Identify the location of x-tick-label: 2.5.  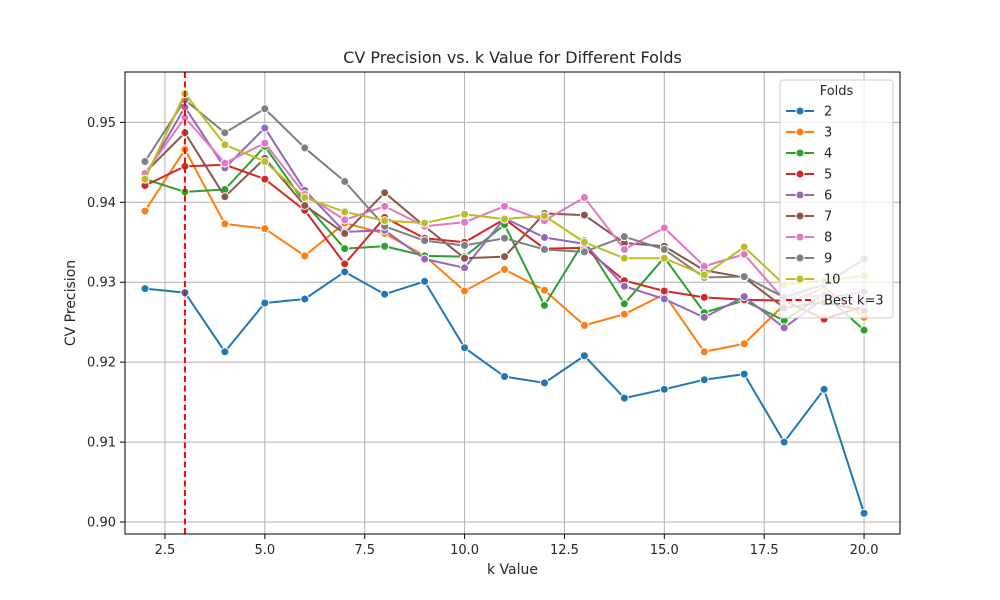
(165, 550).